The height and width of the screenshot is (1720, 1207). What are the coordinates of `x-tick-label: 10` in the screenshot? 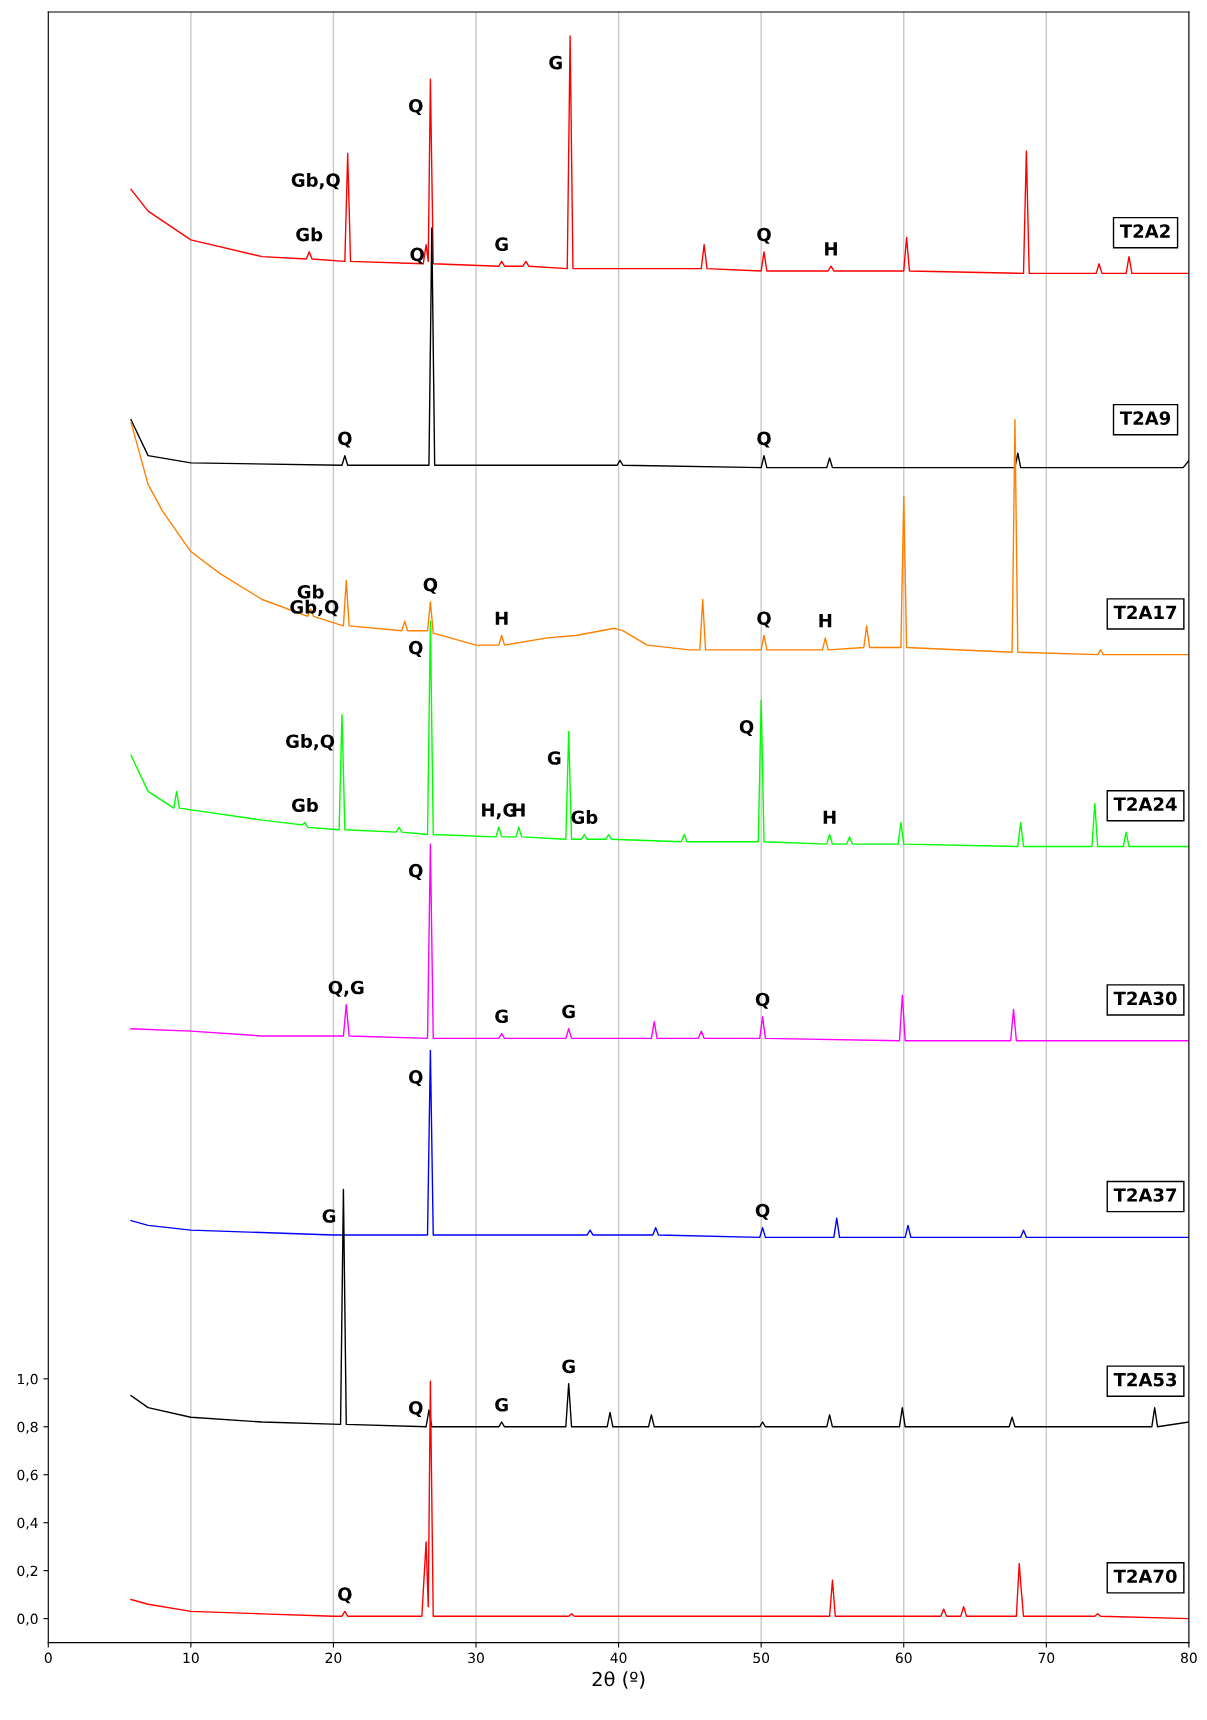 It's located at (191, 1658).